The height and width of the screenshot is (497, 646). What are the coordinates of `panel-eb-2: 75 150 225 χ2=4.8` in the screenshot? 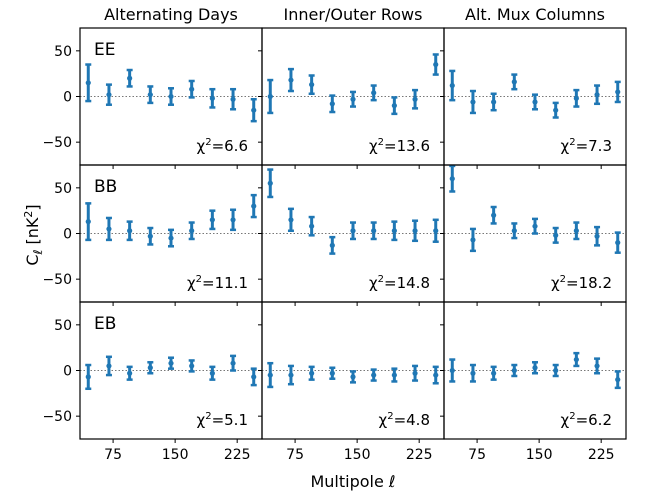 It's located at (351, 382).